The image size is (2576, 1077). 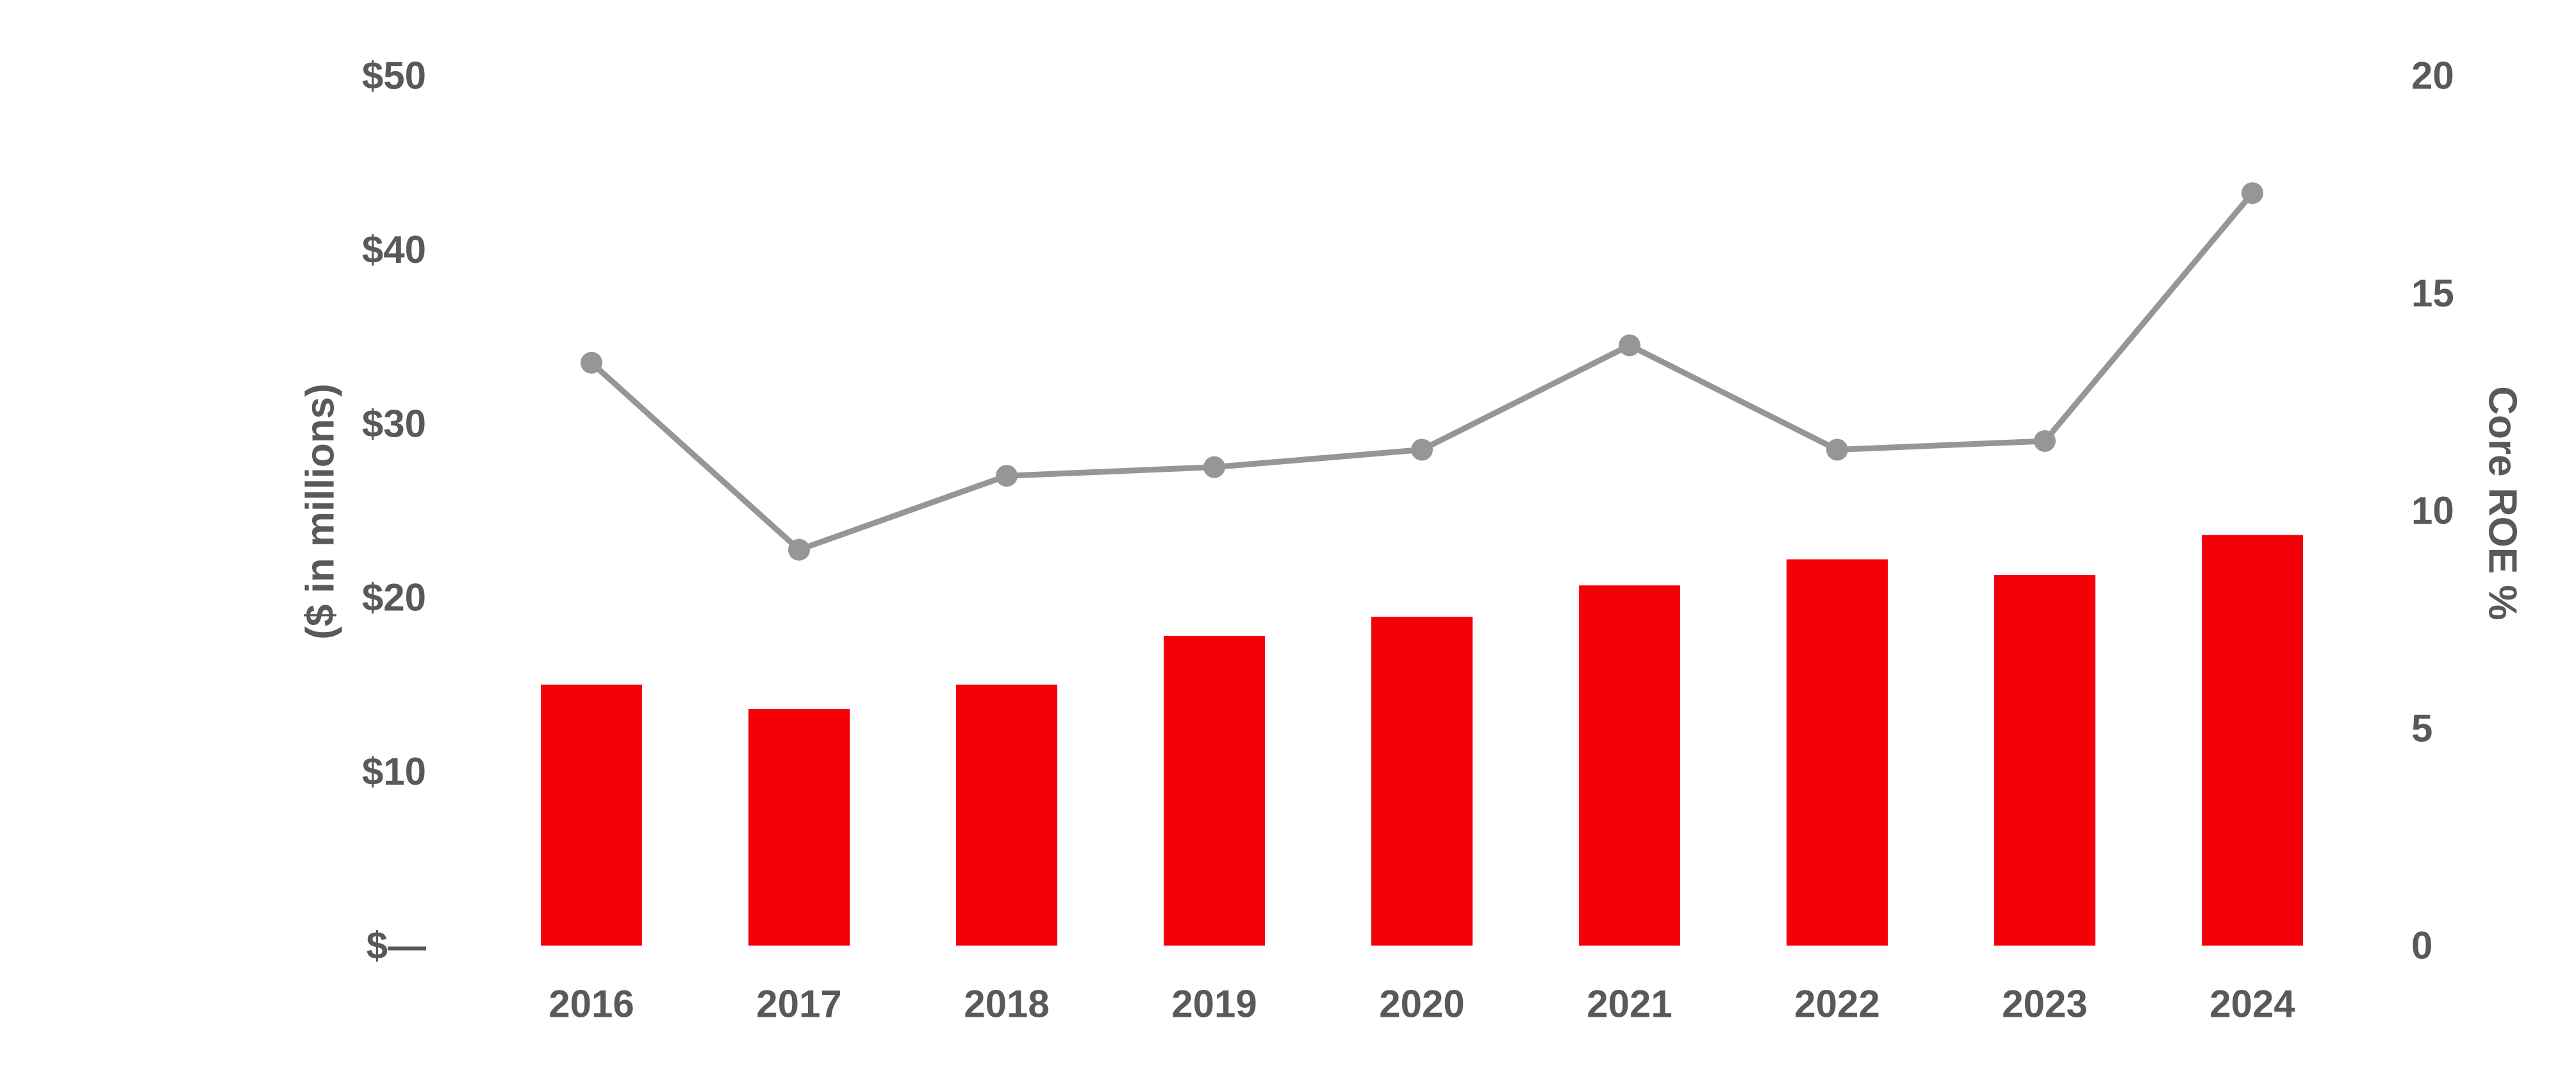 I want to click on x-tick-label: 2019, so click(x=1214, y=1005).